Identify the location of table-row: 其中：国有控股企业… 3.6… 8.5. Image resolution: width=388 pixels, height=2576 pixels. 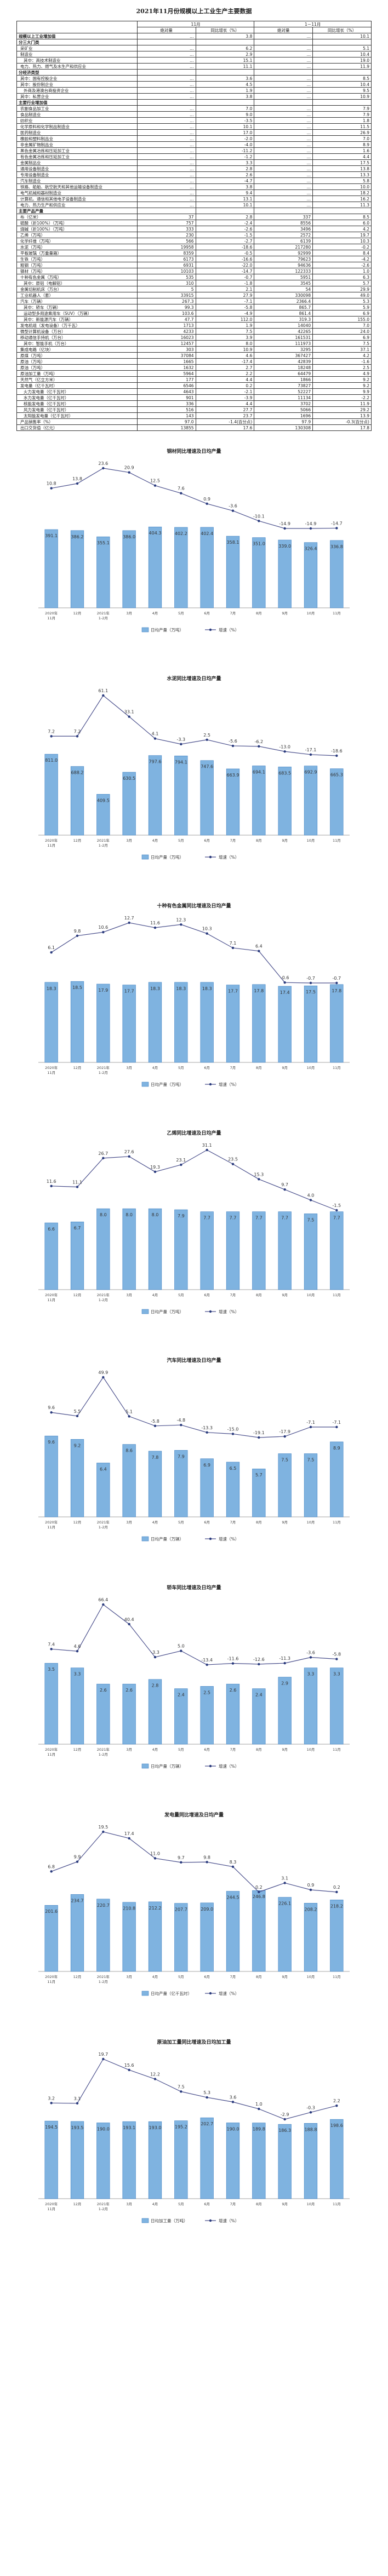
(194, 78).